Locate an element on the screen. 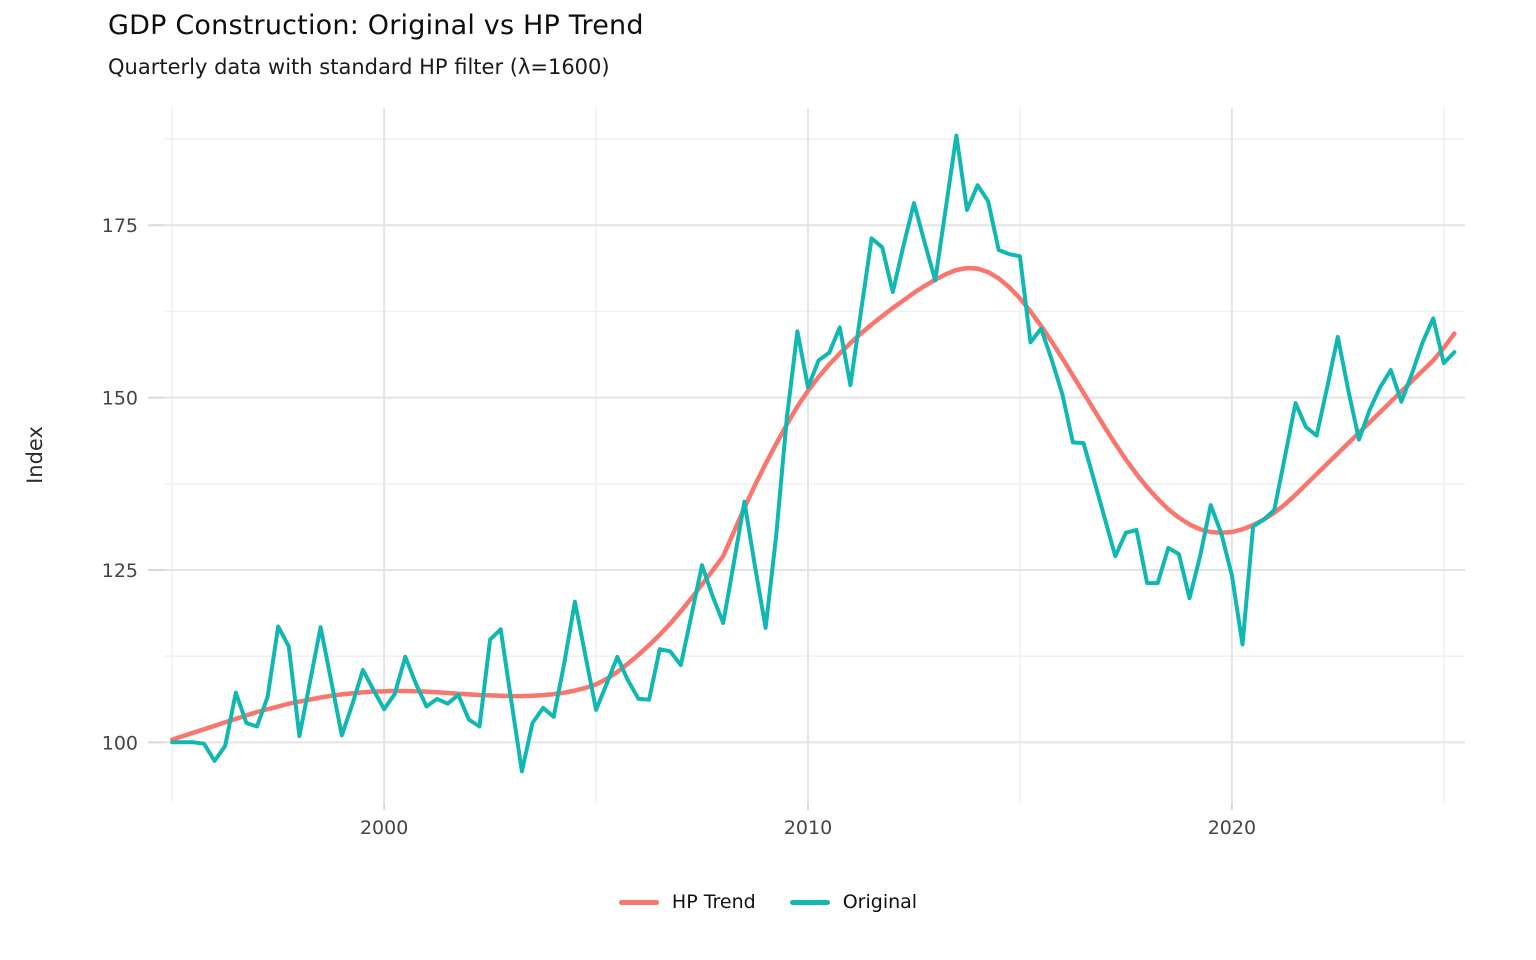 This screenshot has height=960, width=1536. chart-title: GDP Construction: Original vs HP Trend is located at coordinates (376, 25).